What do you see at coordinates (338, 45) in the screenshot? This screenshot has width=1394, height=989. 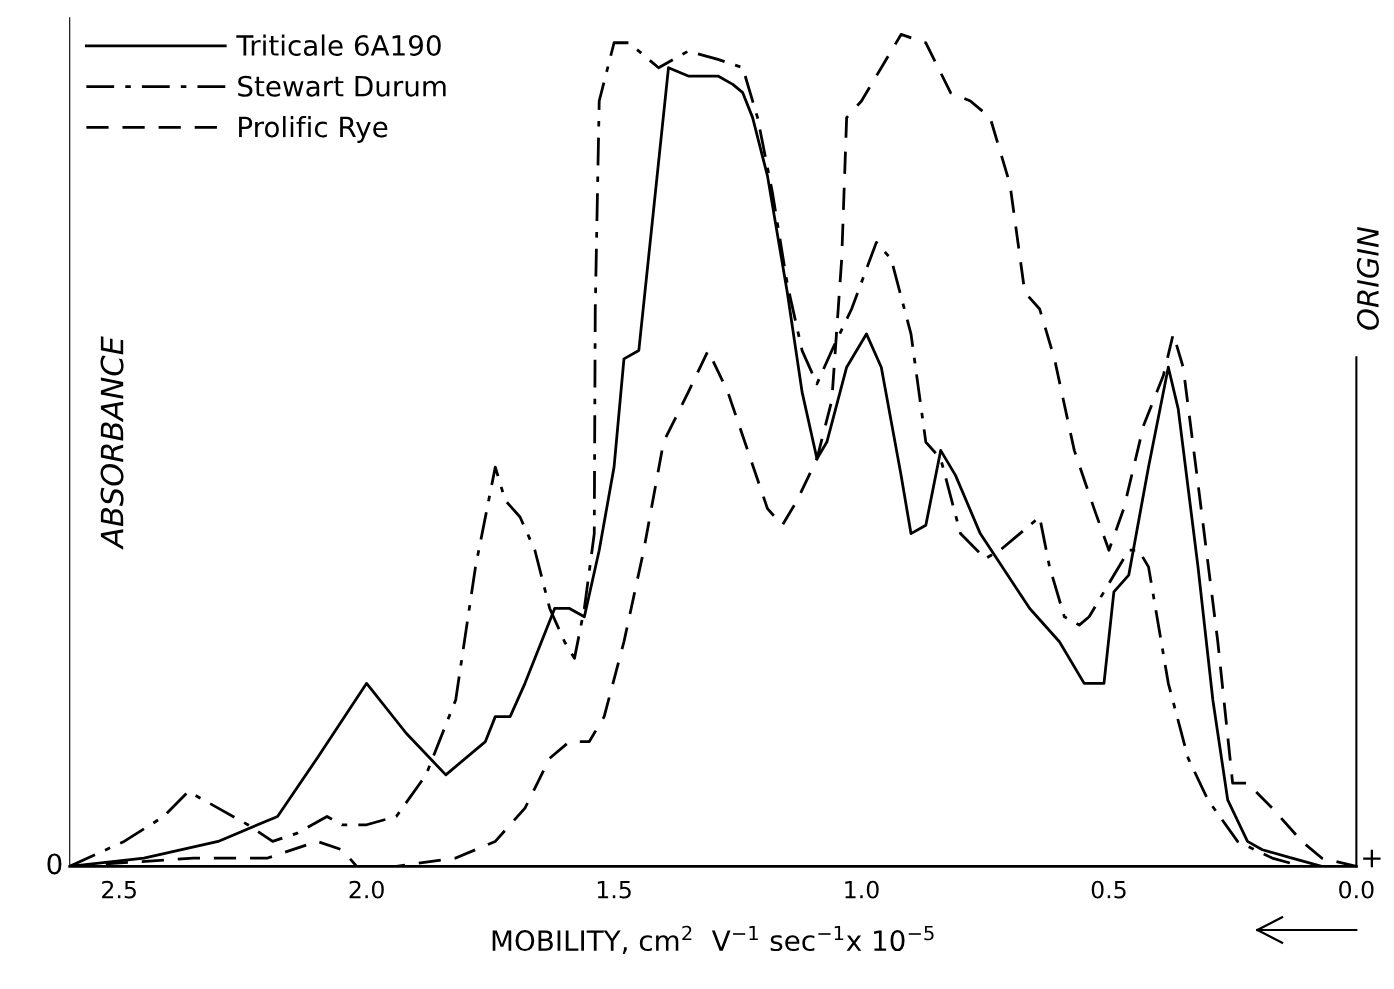 I see `legend-label: Triticale 6A190` at bounding box center [338, 45].